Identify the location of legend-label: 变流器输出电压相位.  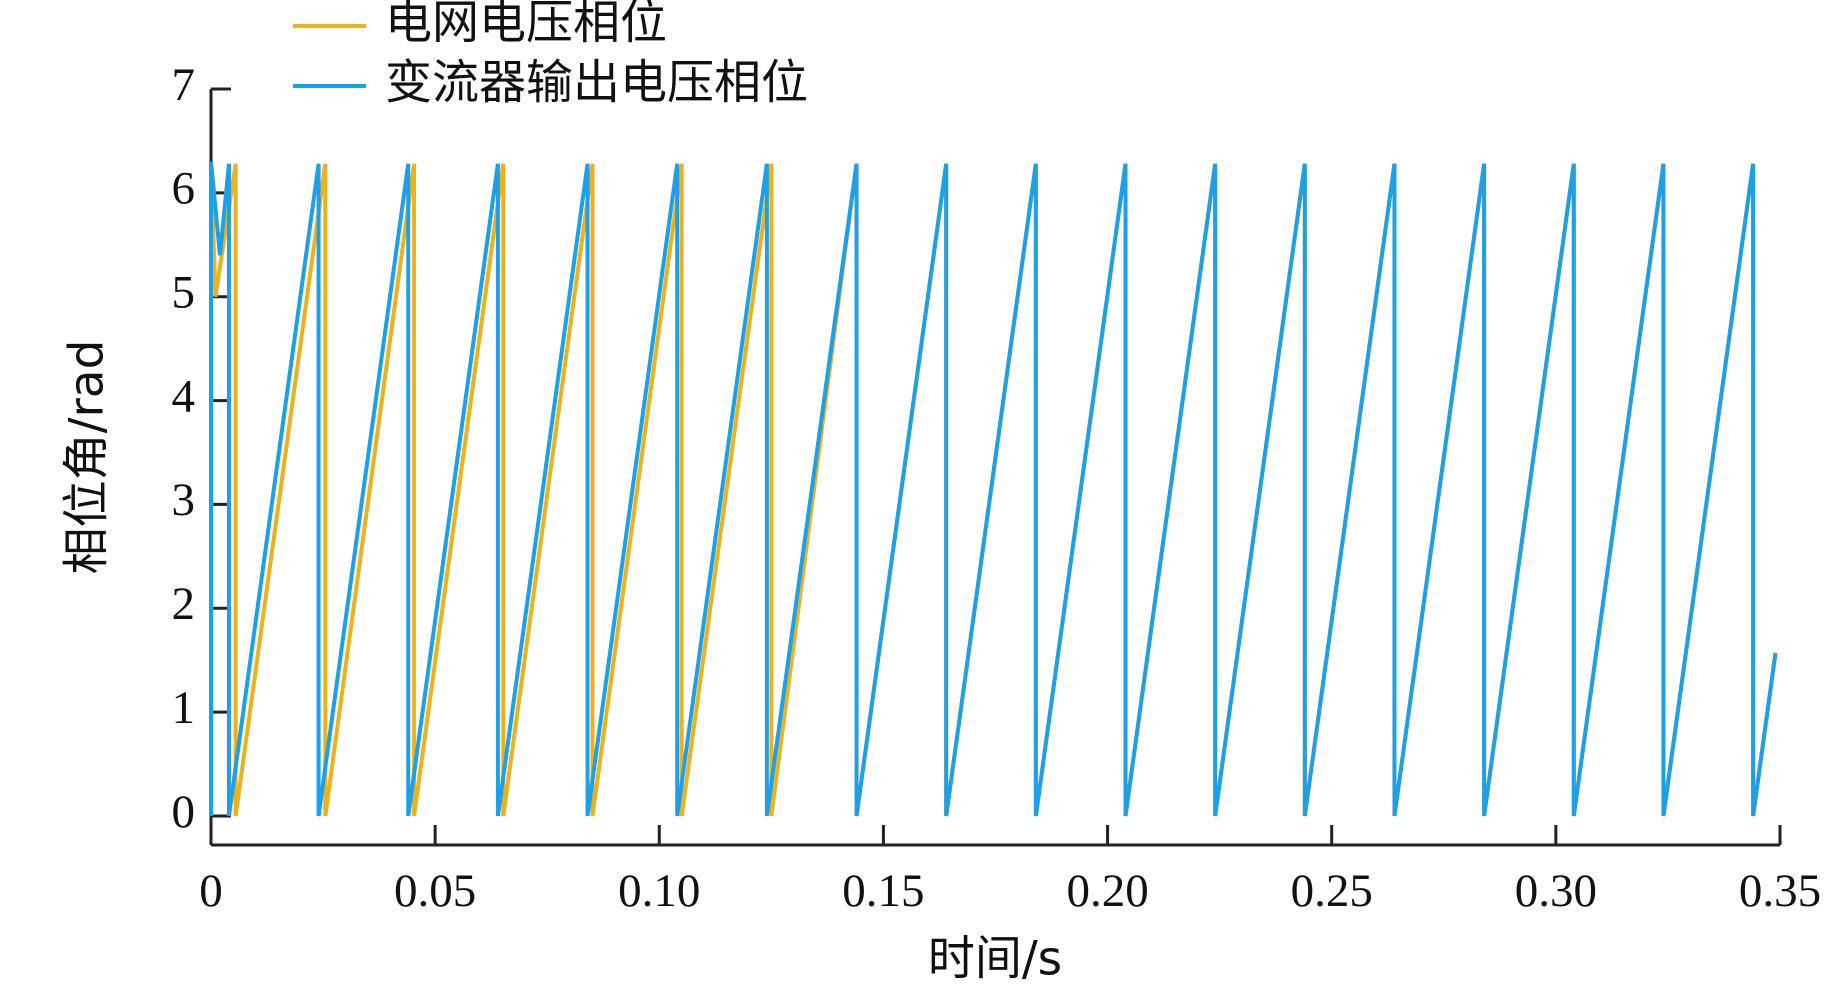
(596, 83).